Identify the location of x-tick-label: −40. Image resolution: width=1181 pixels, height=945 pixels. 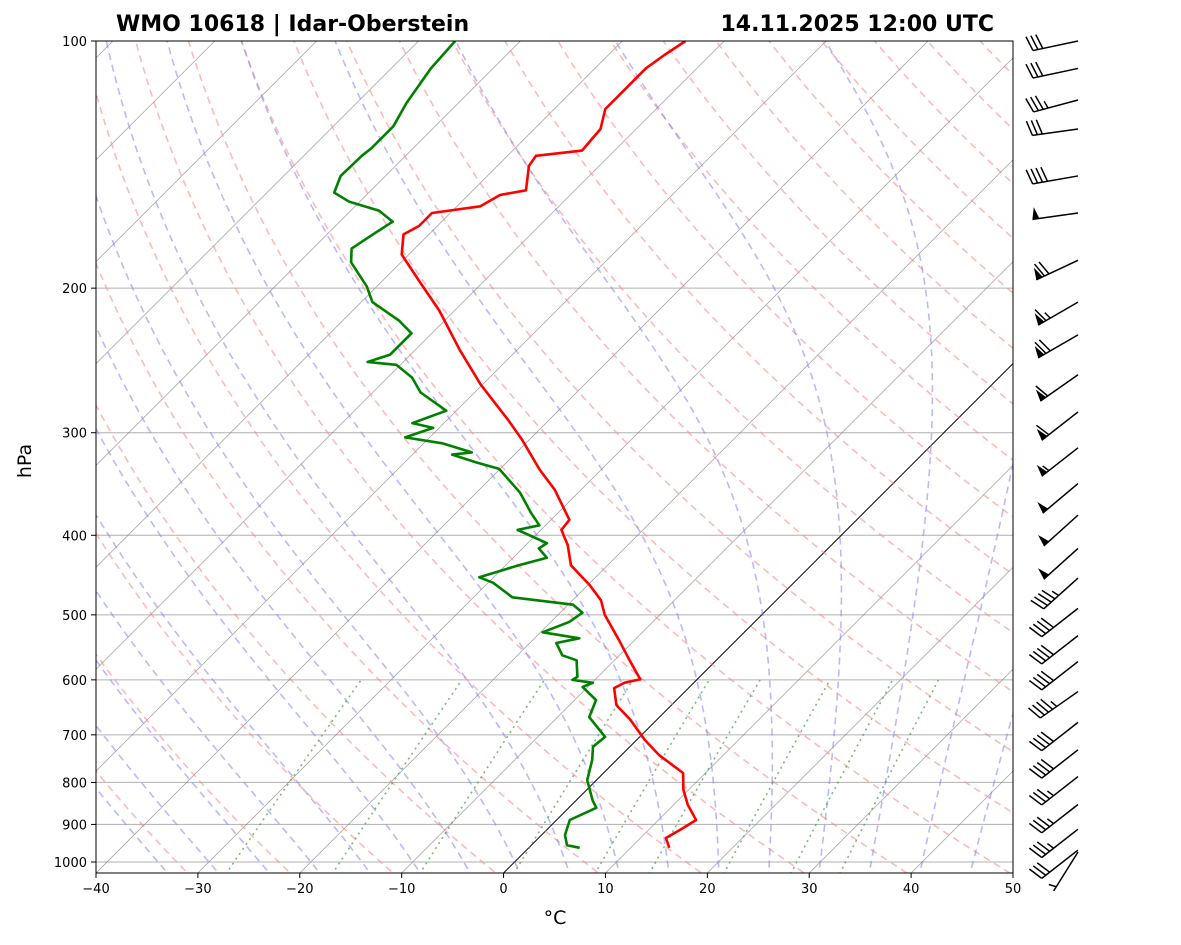
(95, 889).